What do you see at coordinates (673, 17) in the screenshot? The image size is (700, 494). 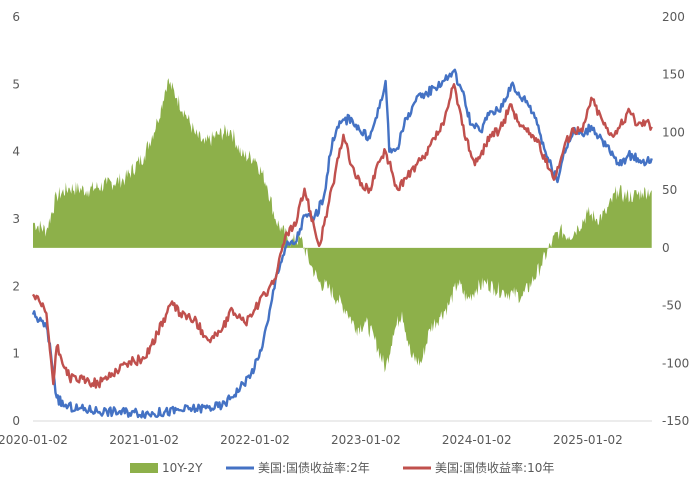 I see `y-right-tick-label: 200` at bounding box center [673, 17].